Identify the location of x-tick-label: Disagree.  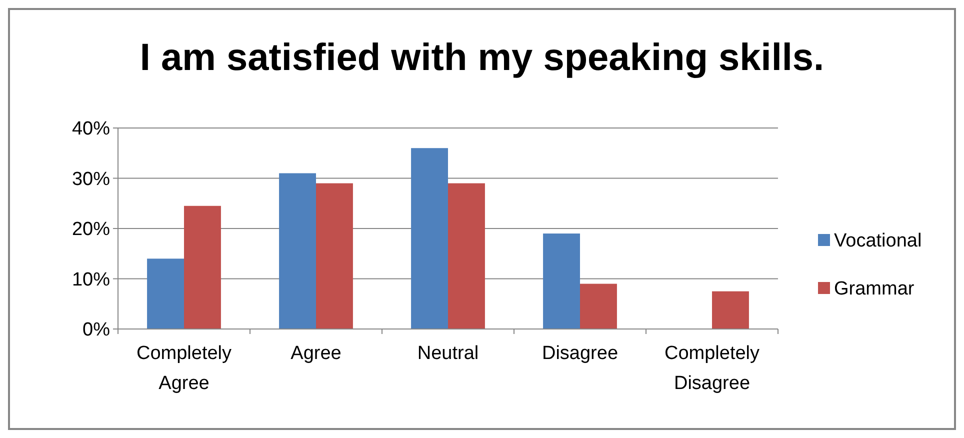
(580, 353).